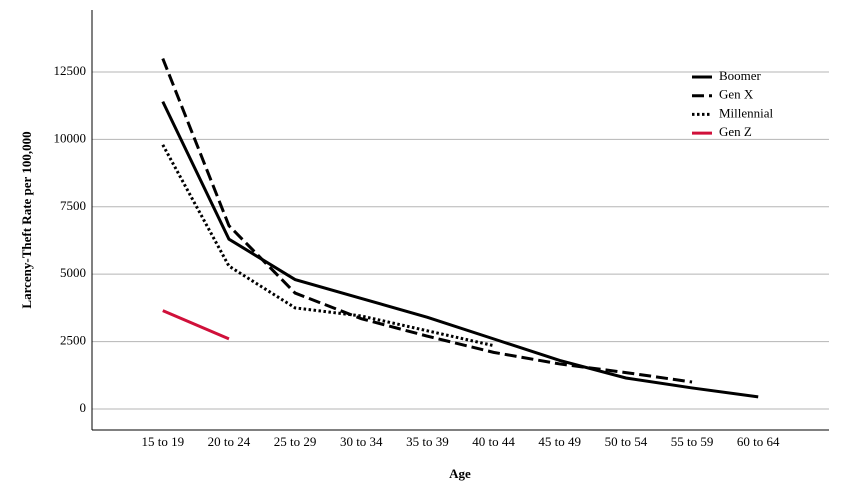 Image resolution: width=853 pixels, height=503 pixels. I want to click on y-tick-label: 7500, so click(73, 205).